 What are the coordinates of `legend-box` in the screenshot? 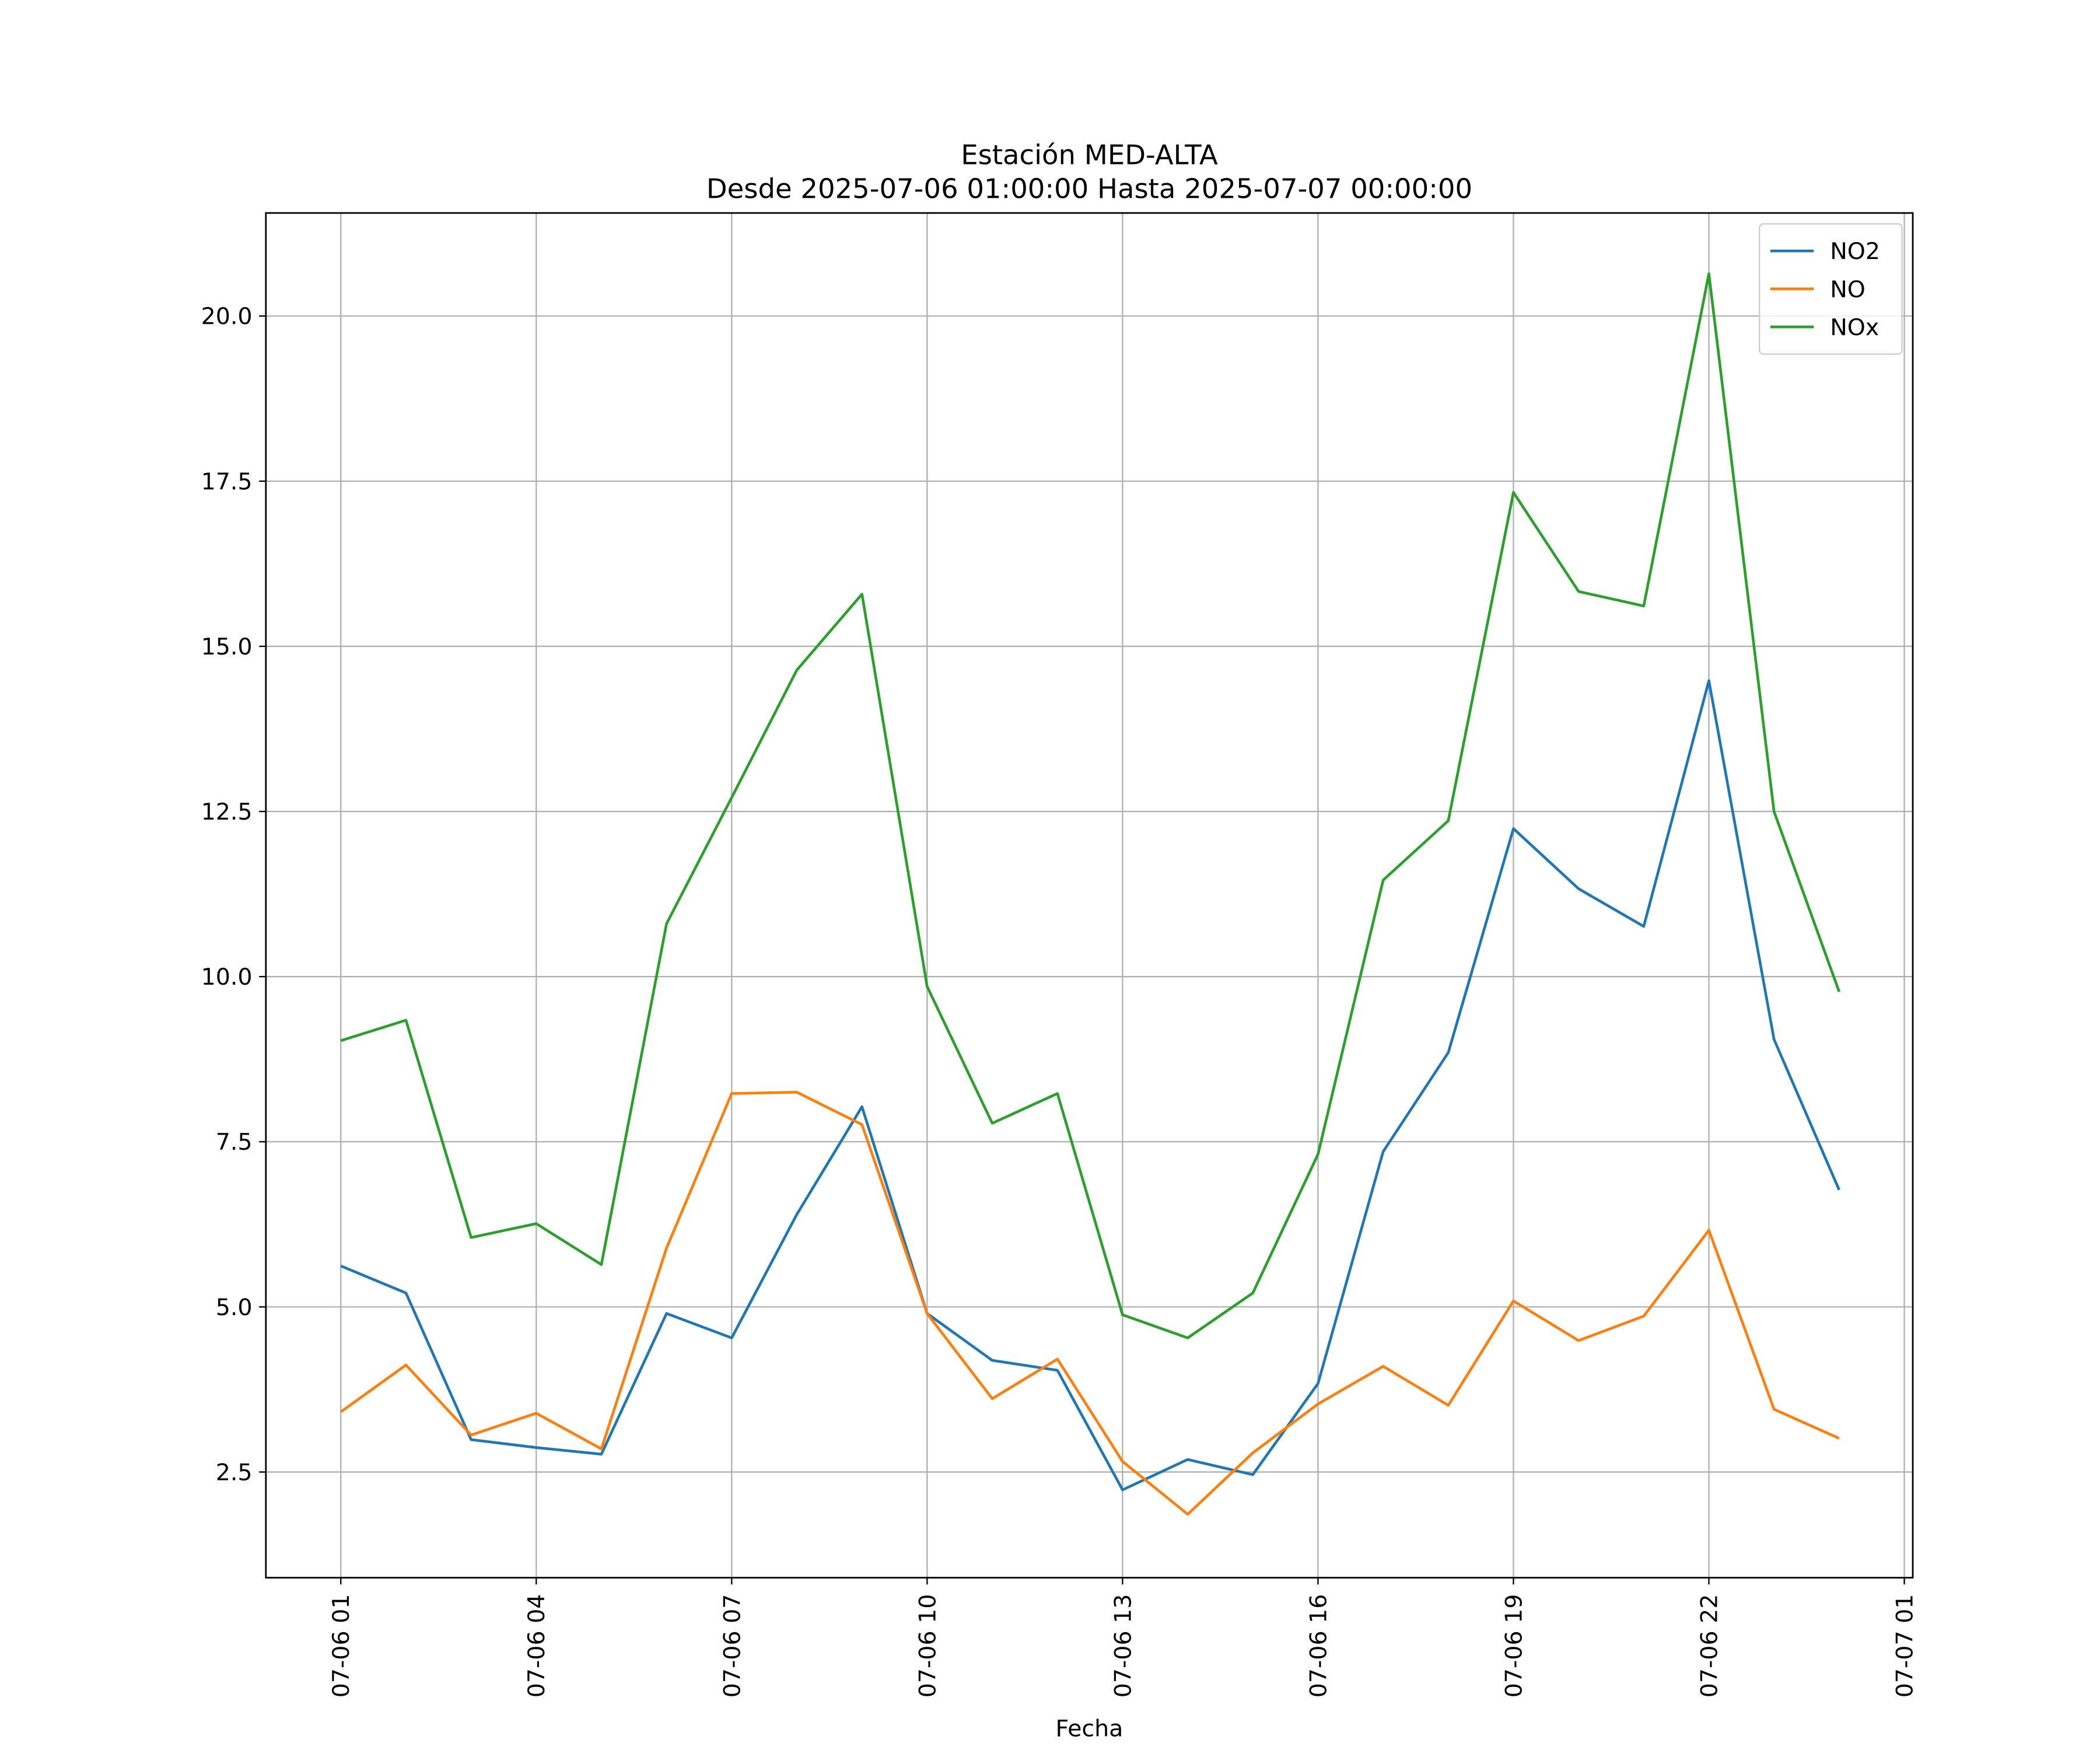 It's located at (1831, 289).